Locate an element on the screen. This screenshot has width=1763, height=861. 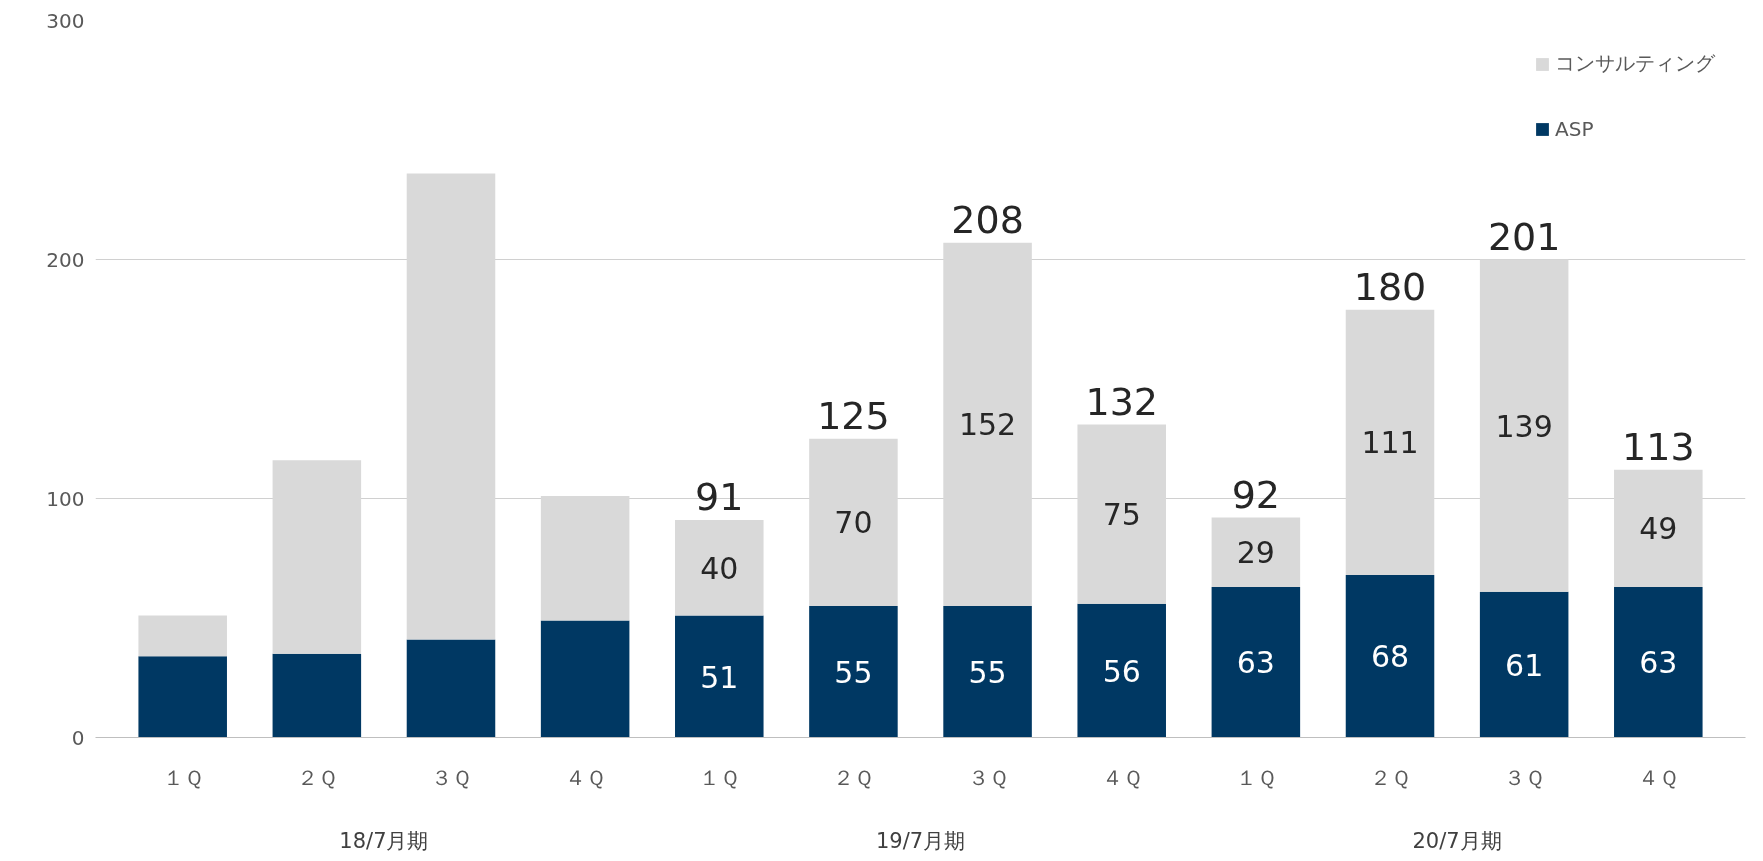
y-tick-label: 0 is located at coordinates (78, 737).